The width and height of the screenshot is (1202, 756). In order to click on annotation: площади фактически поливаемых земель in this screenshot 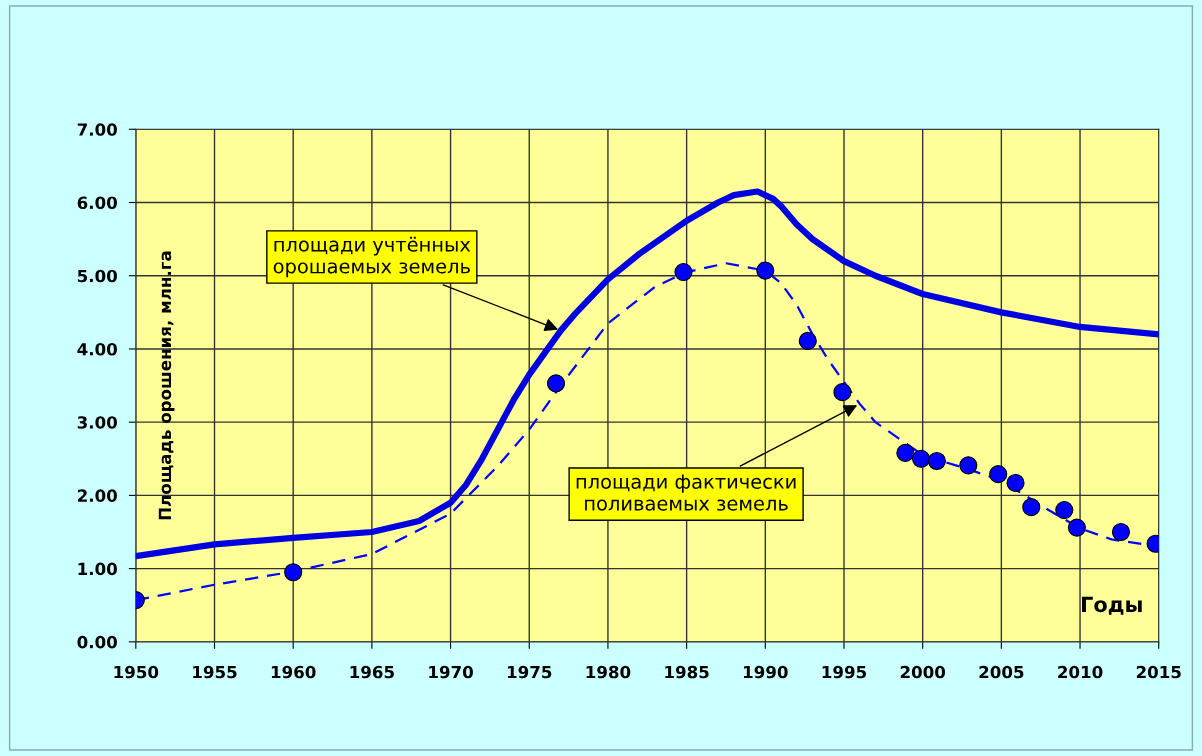, I will do `click(686, 492)`.